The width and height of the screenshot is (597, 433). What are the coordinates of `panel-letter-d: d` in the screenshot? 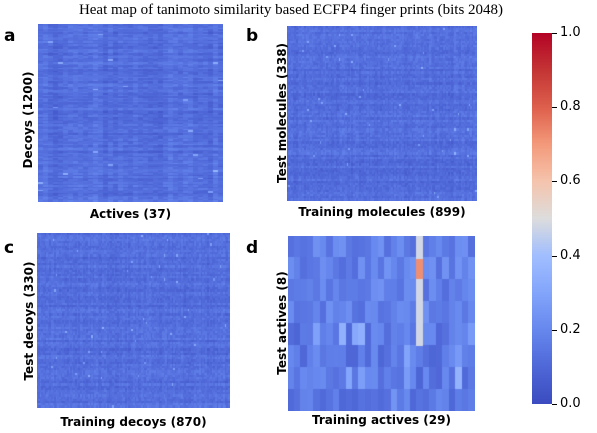 It's located at (252, 248).